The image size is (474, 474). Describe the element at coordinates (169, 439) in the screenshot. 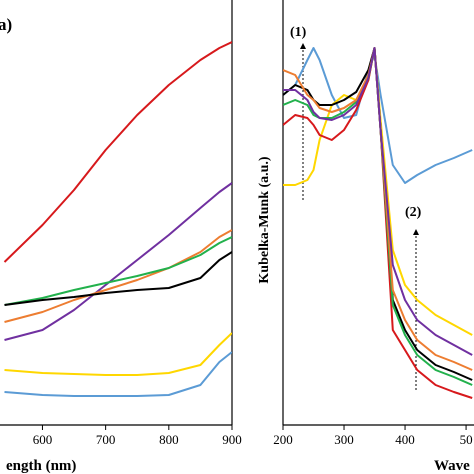

I see `x-tick-label: 800` at that location.